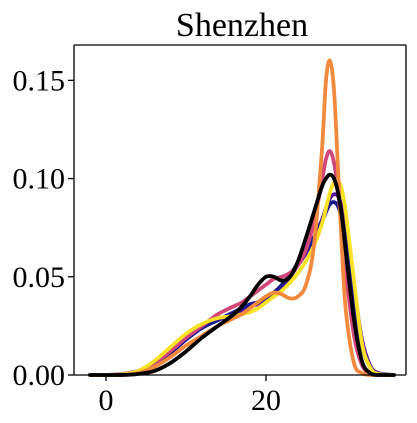  Describe the element at coordinates (266, 400) in the screenshot. I see `x-tick-label: 20` at that location.